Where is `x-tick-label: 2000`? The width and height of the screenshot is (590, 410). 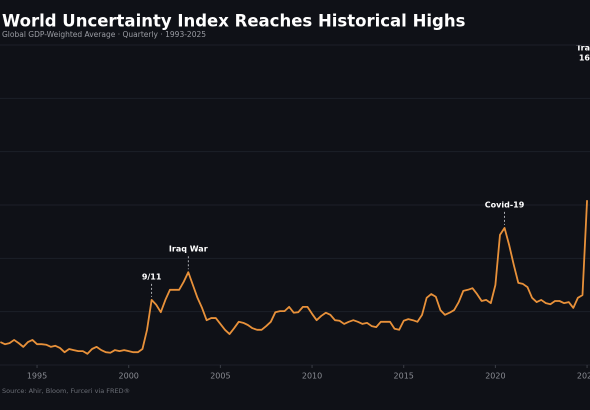
x-tick-label: 2000 is located at coordinates (129, 376).